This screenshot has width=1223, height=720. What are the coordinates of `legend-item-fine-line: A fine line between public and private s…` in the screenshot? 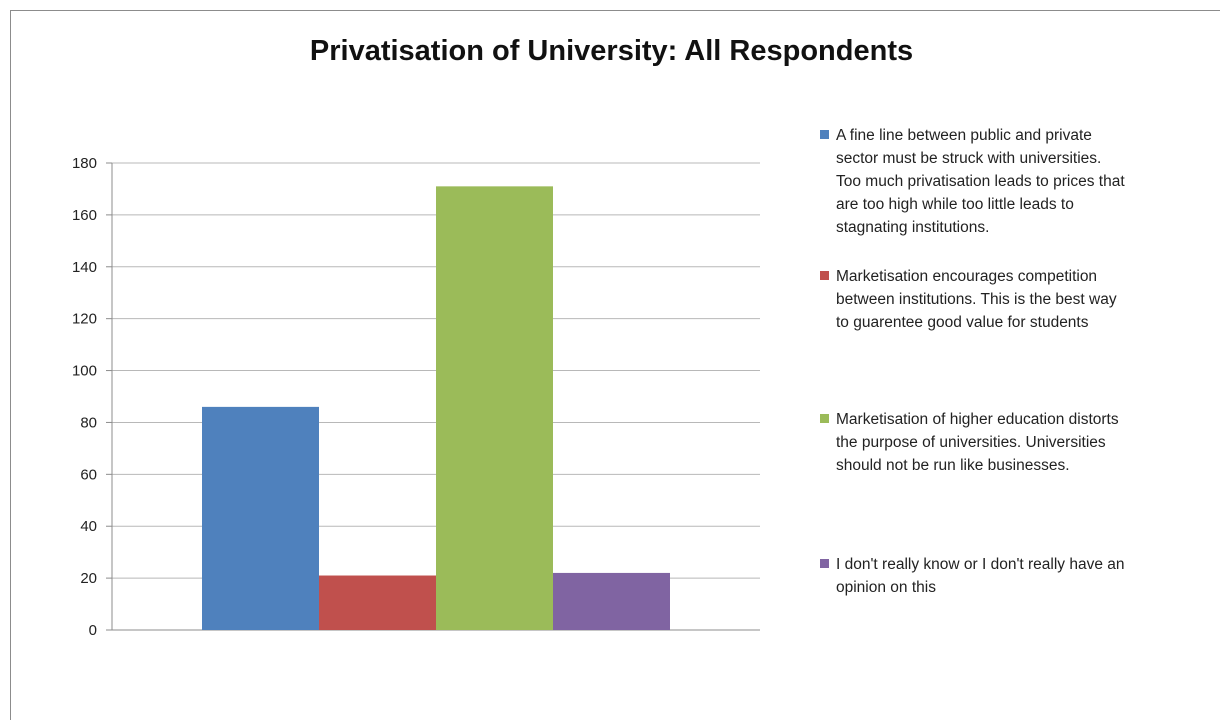 It's located at (1017, 181).